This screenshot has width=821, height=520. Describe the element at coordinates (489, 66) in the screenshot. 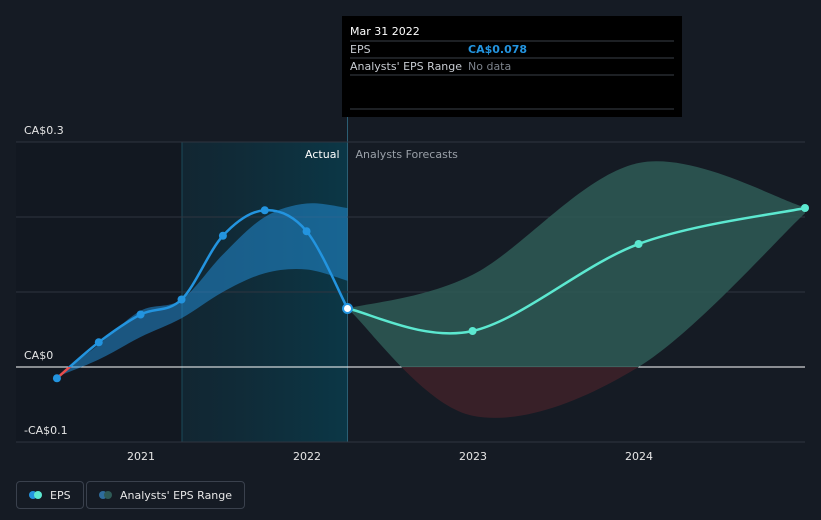

I see `tooltip-row-value: No data` at that location.